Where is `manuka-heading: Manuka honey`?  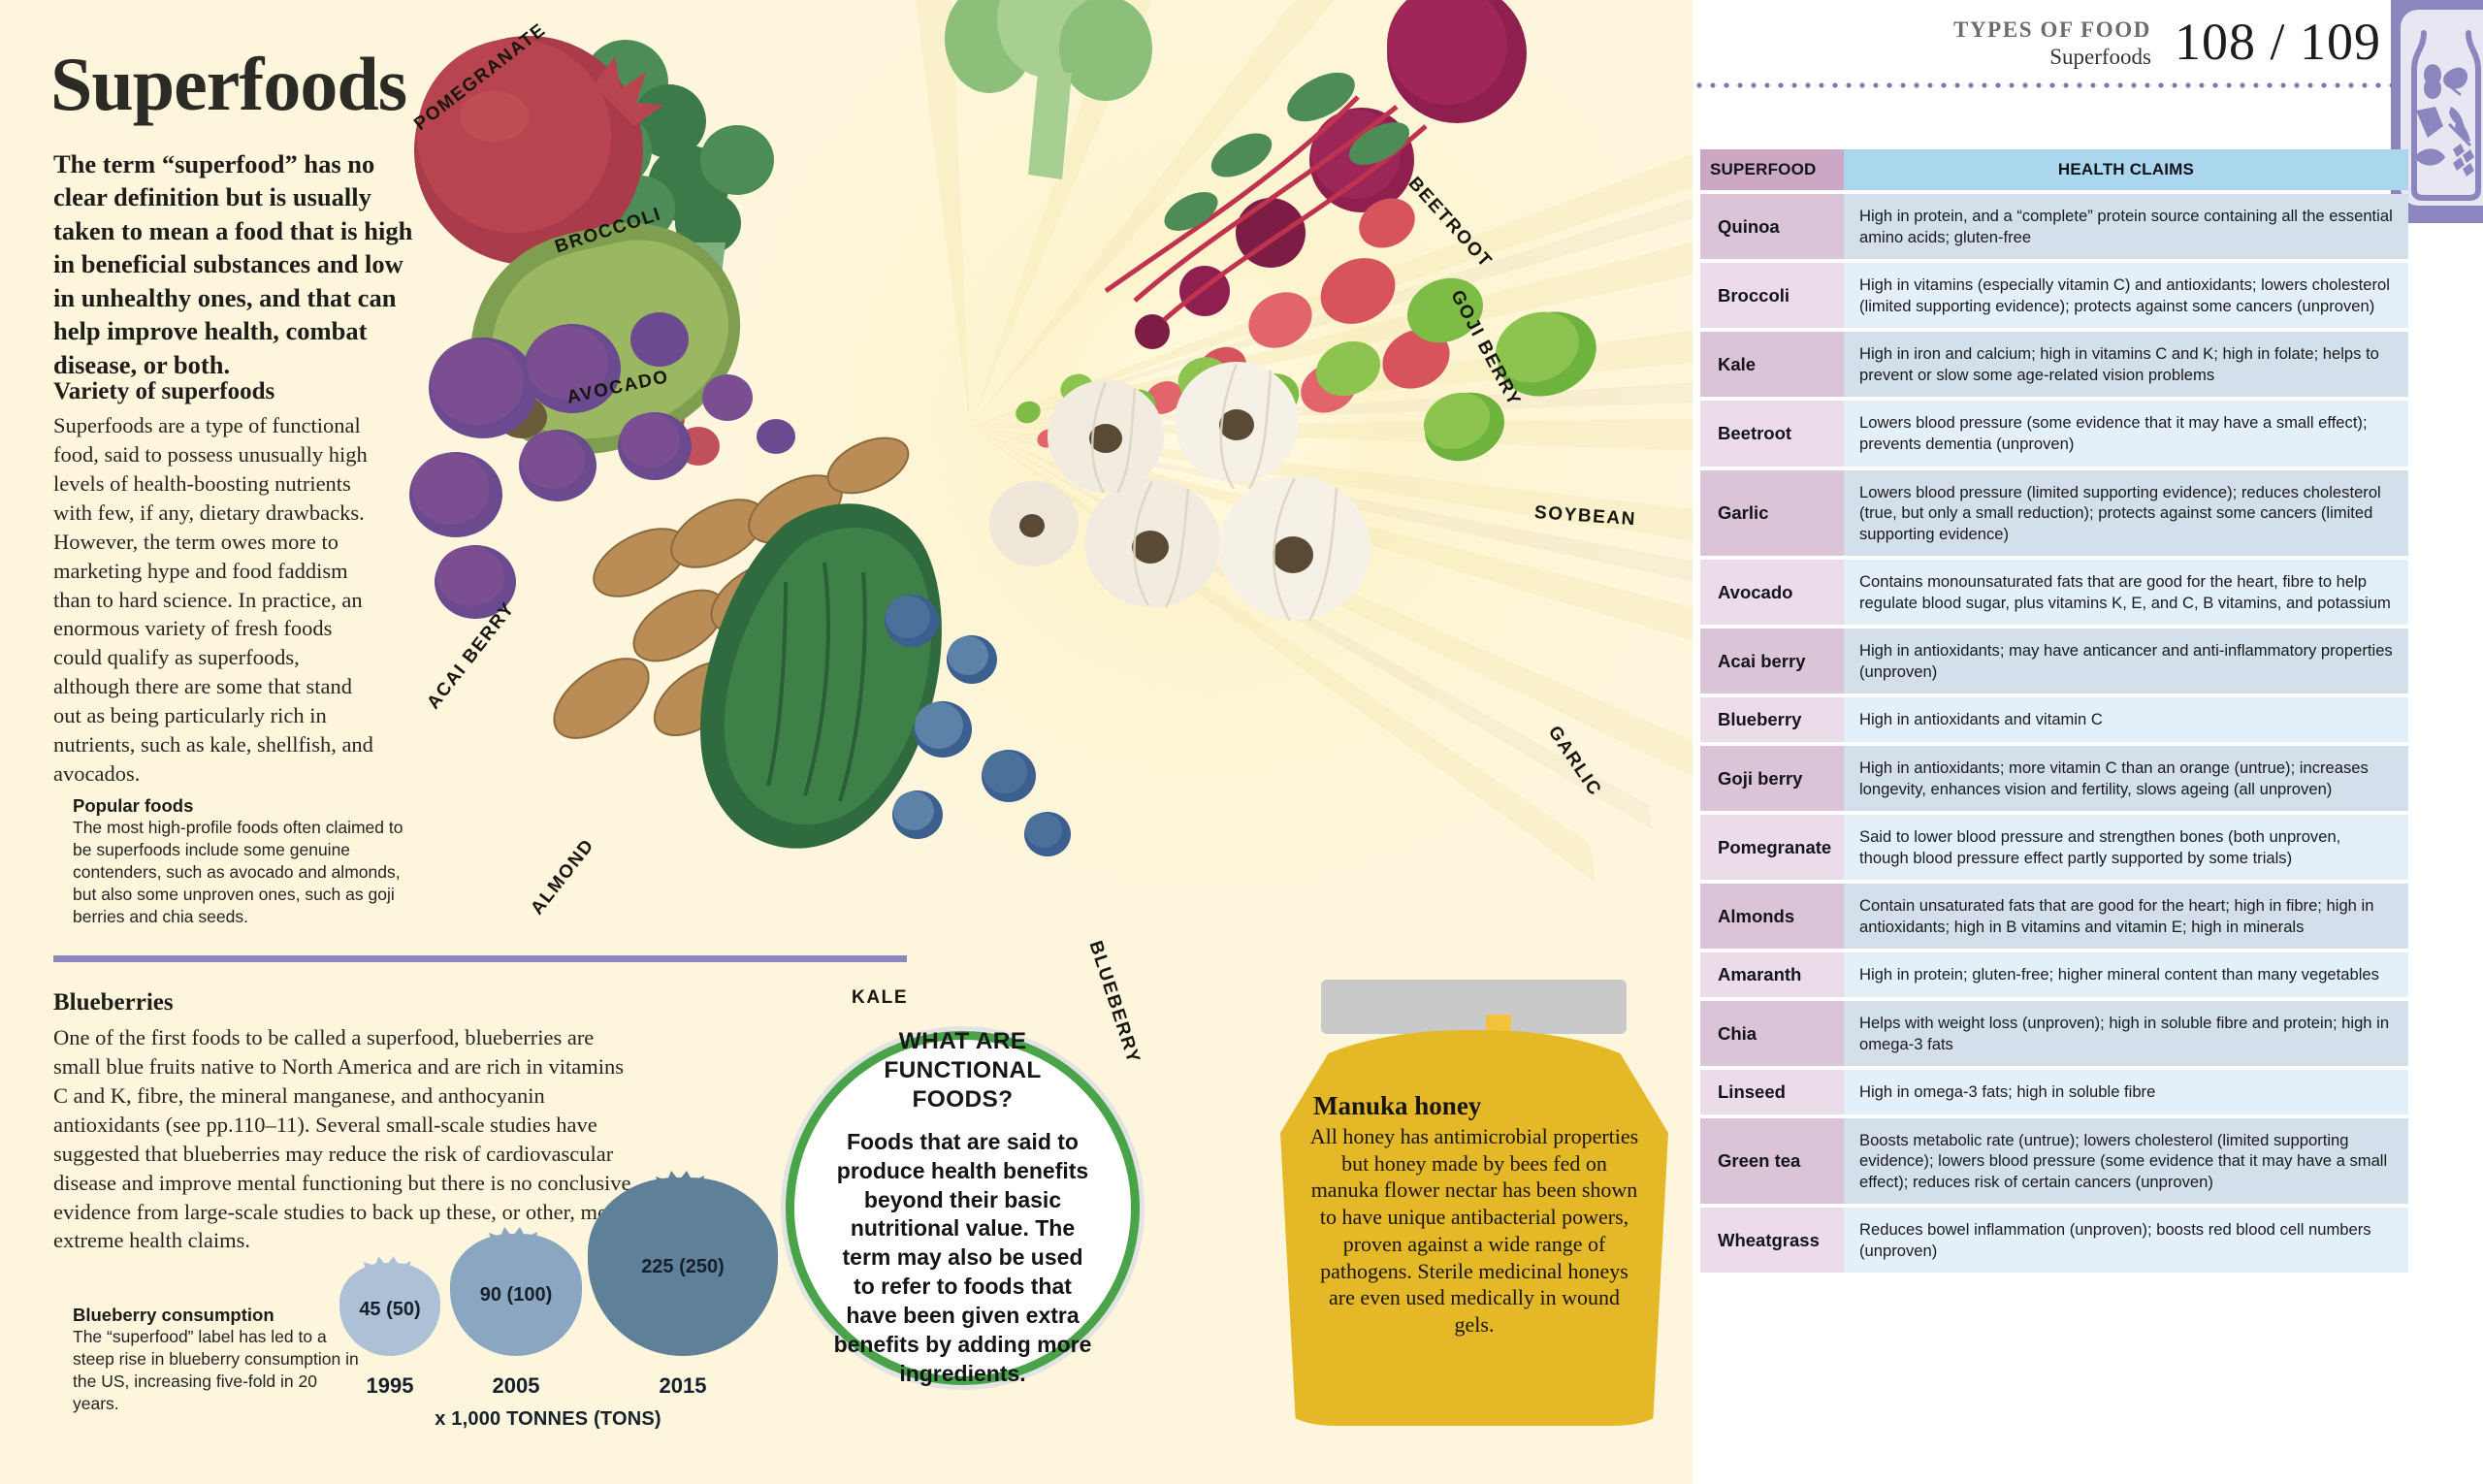 manuka-heading: Manuka honey is located at coordinates (1398, 1106).